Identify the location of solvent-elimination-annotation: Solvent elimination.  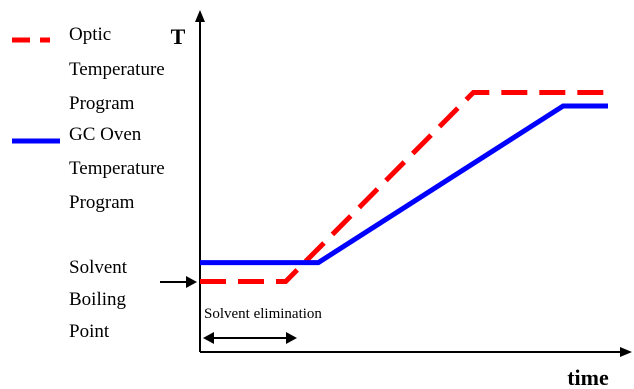
(262, 325).